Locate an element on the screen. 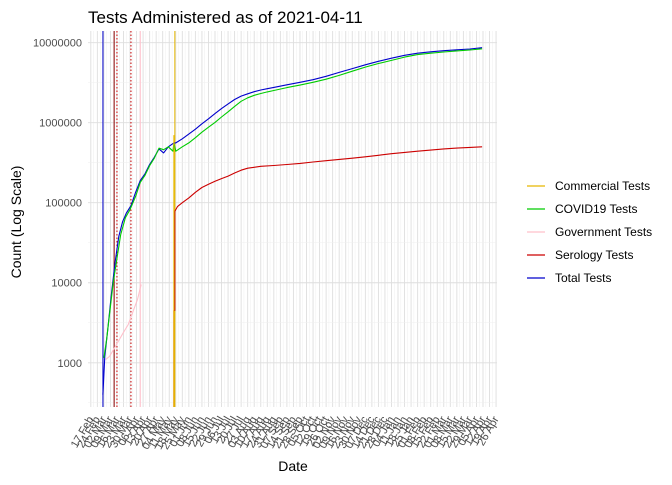 This screenshot has width=672, height=485. y-tick-label: 1000 is located at coordinates (70, 364).